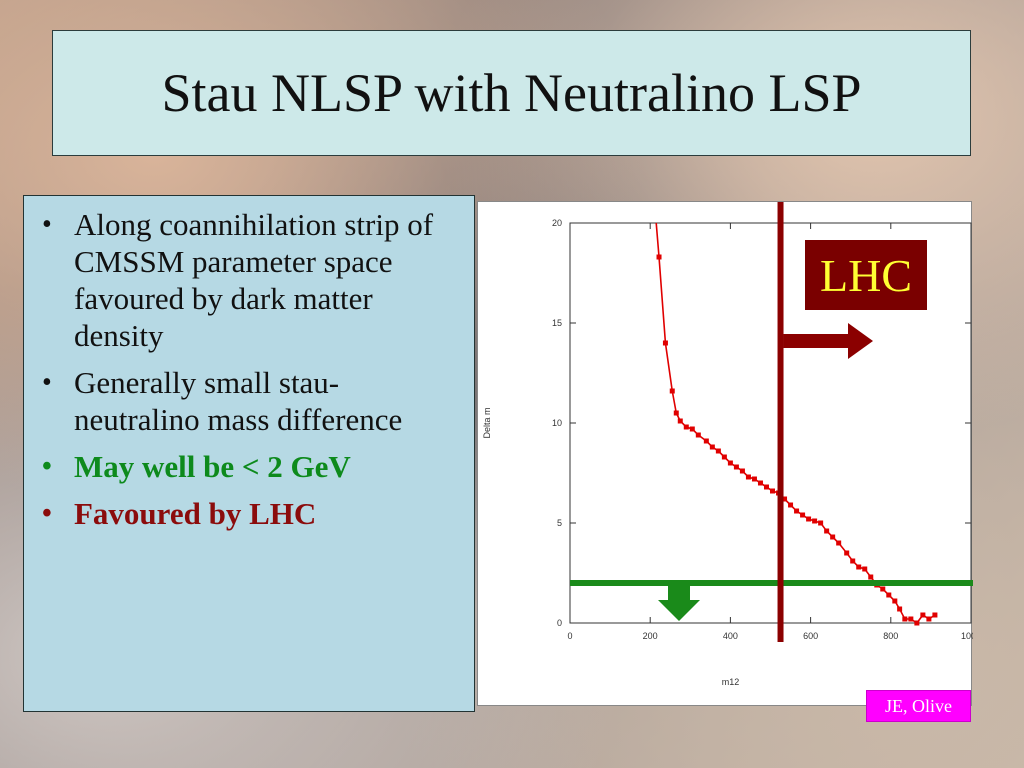 The image size is (1024, 768). What do you see at coordinates (810, 636) in the screenshot?
I see `x-tick-label: 600` at bounding box center [810, 636].